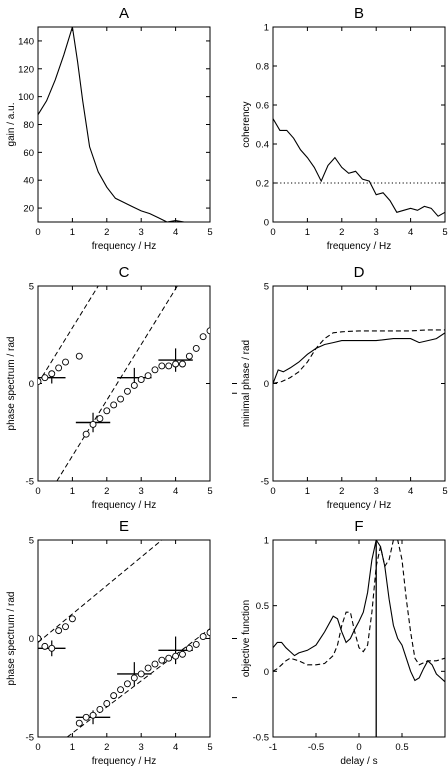 The image size is (448, 768). I want to click on x-tick-label: 0.5, so click(401, 747).